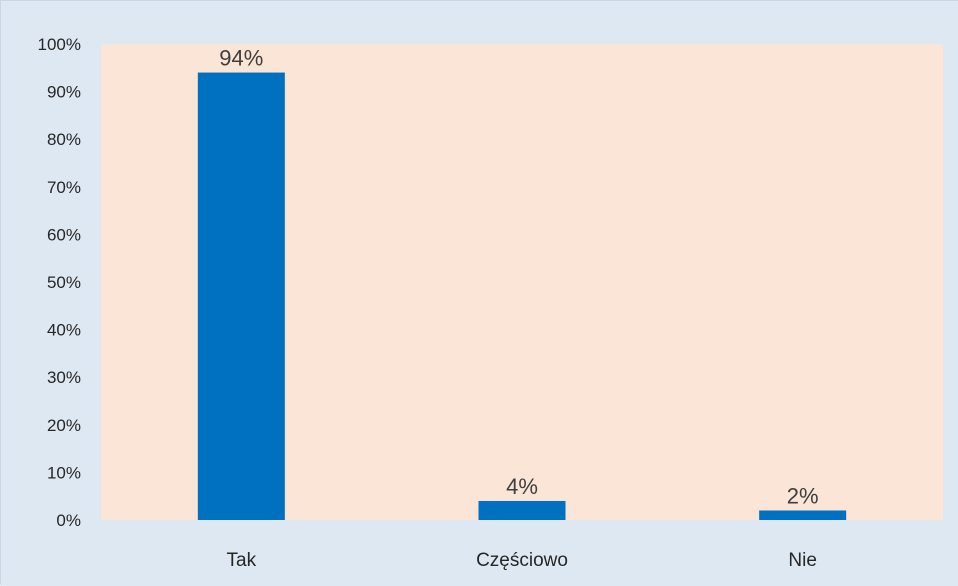 This screenshot has width=958, height=586. I want to click on y-tick-label: 100%, so click(59, 44).